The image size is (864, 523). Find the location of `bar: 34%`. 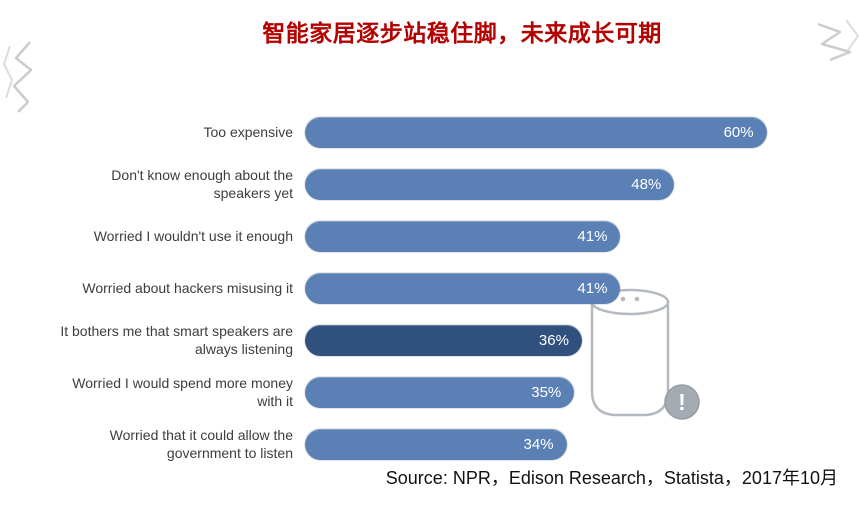

bar: 34% is located at coordinates (436, 444).